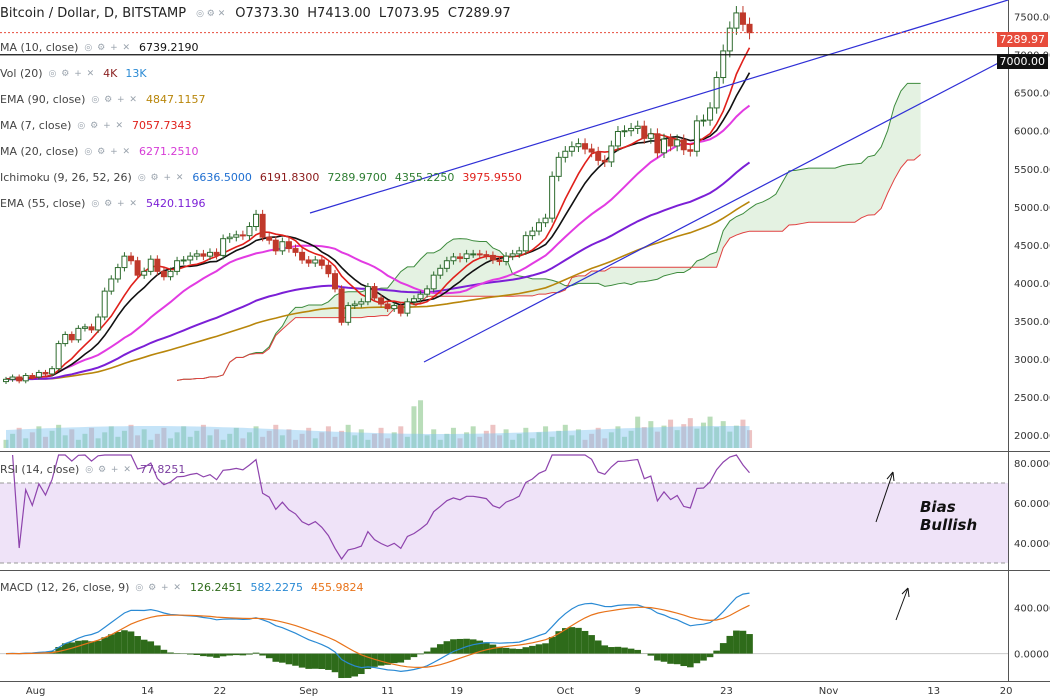  I want to click on macd-hist-value: 126.2451, so click(216, 587).